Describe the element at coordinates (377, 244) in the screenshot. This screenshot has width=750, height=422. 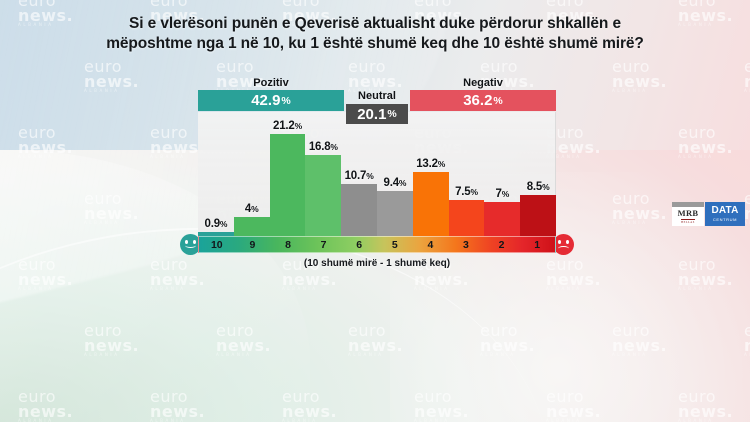
I see `scale-axis: 10 9 8 7 6 5 4 3 2 1` at that location.